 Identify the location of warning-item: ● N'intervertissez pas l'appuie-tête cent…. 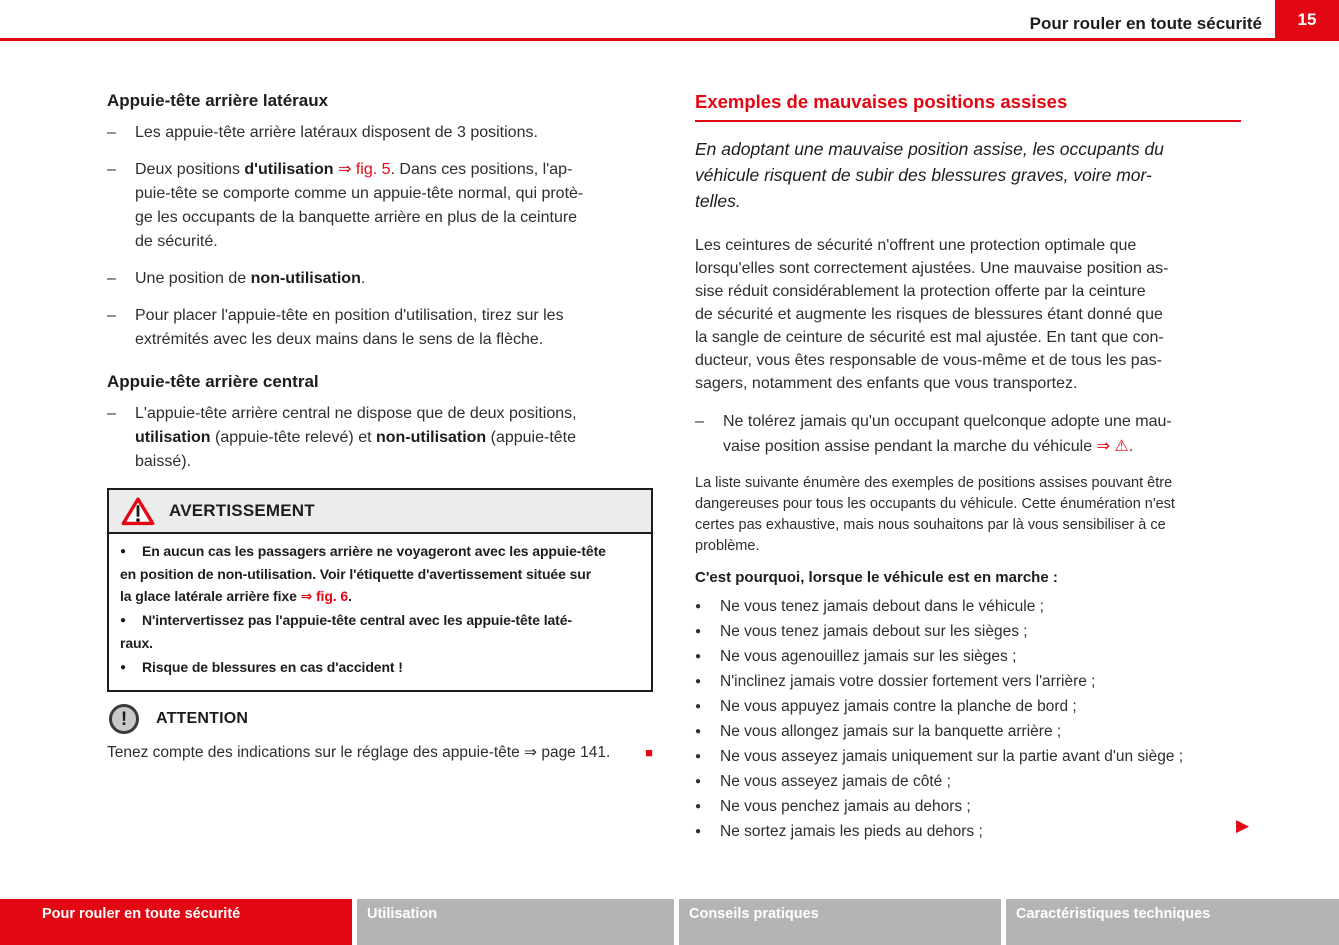
(380, 631).